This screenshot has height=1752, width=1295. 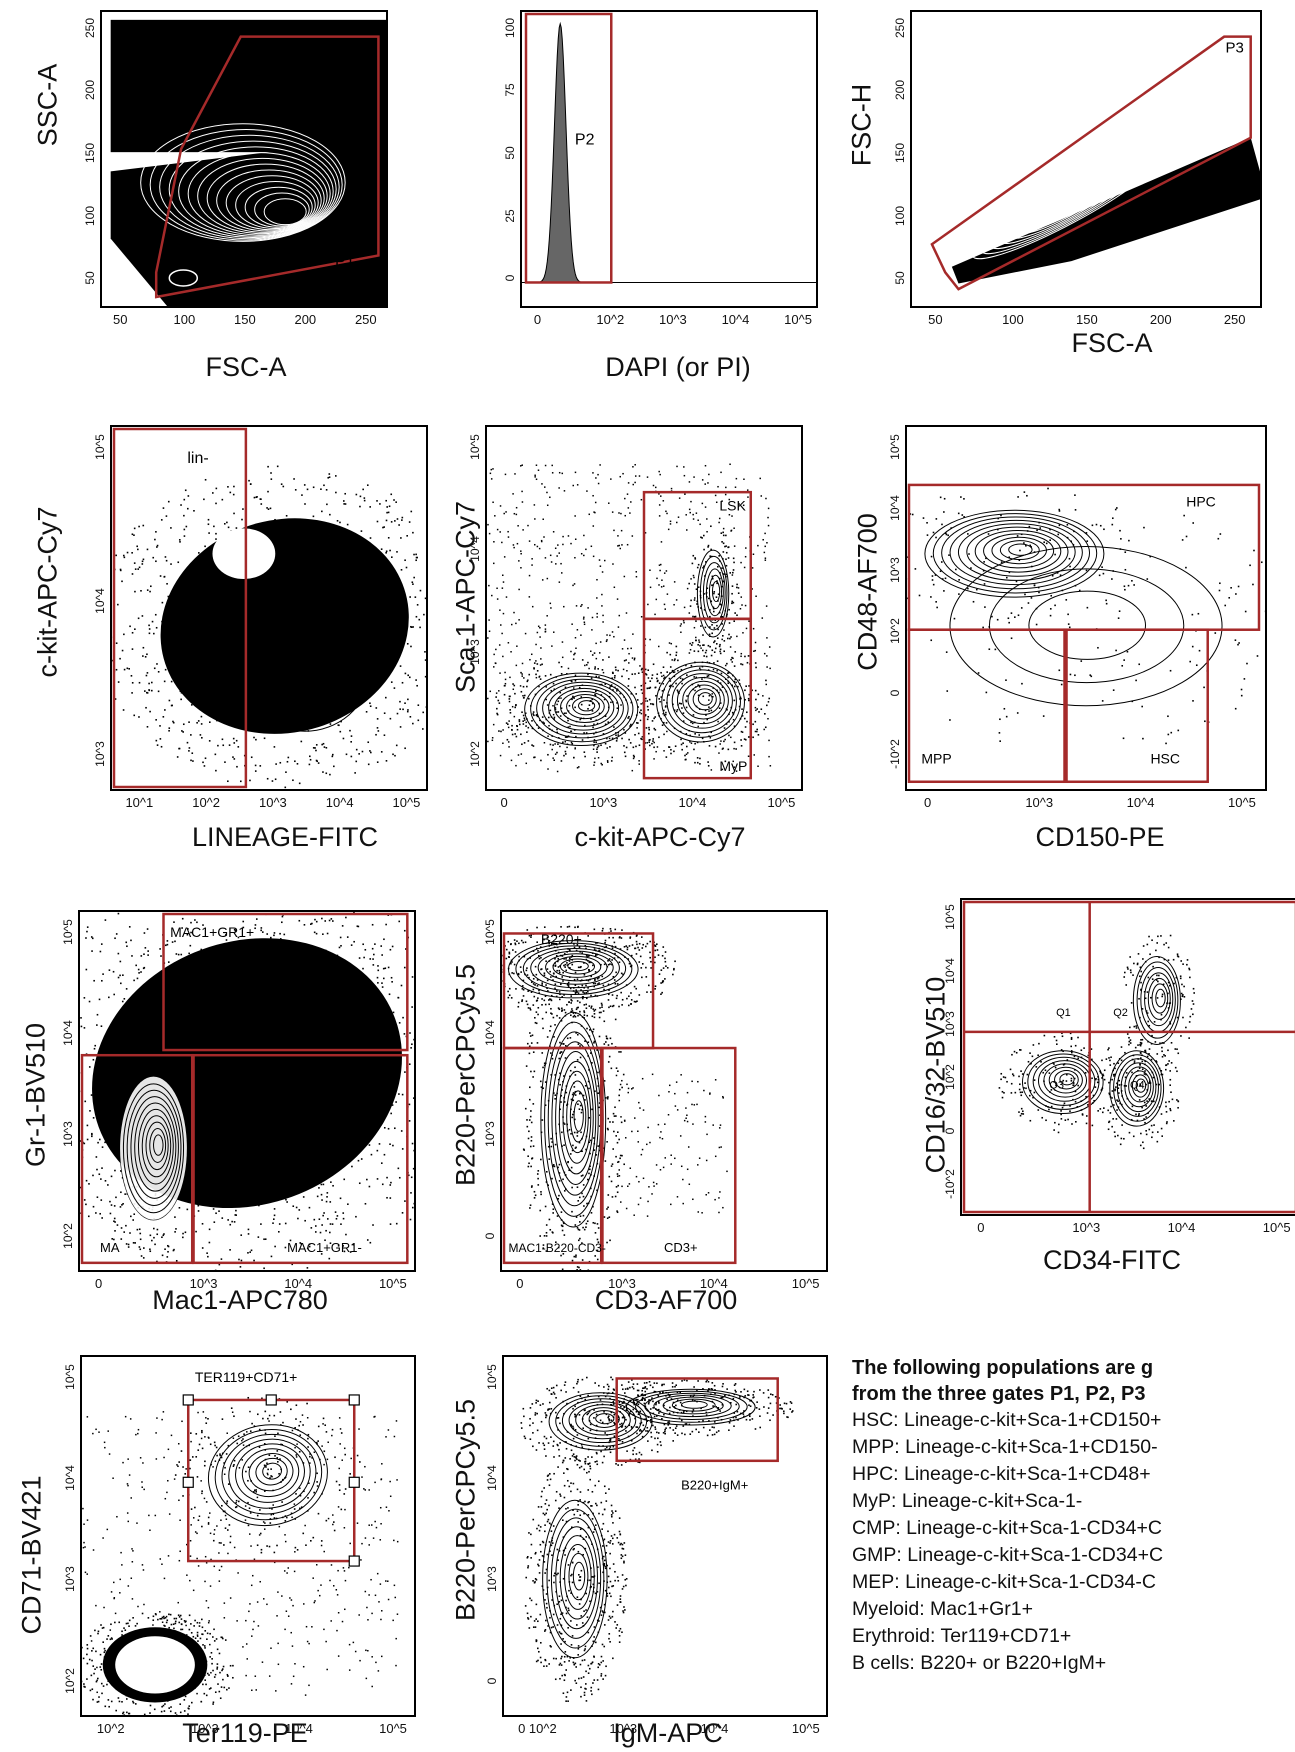 I want to click on x-axis-label-p1: FSC-A, so click(x=246, y=367).